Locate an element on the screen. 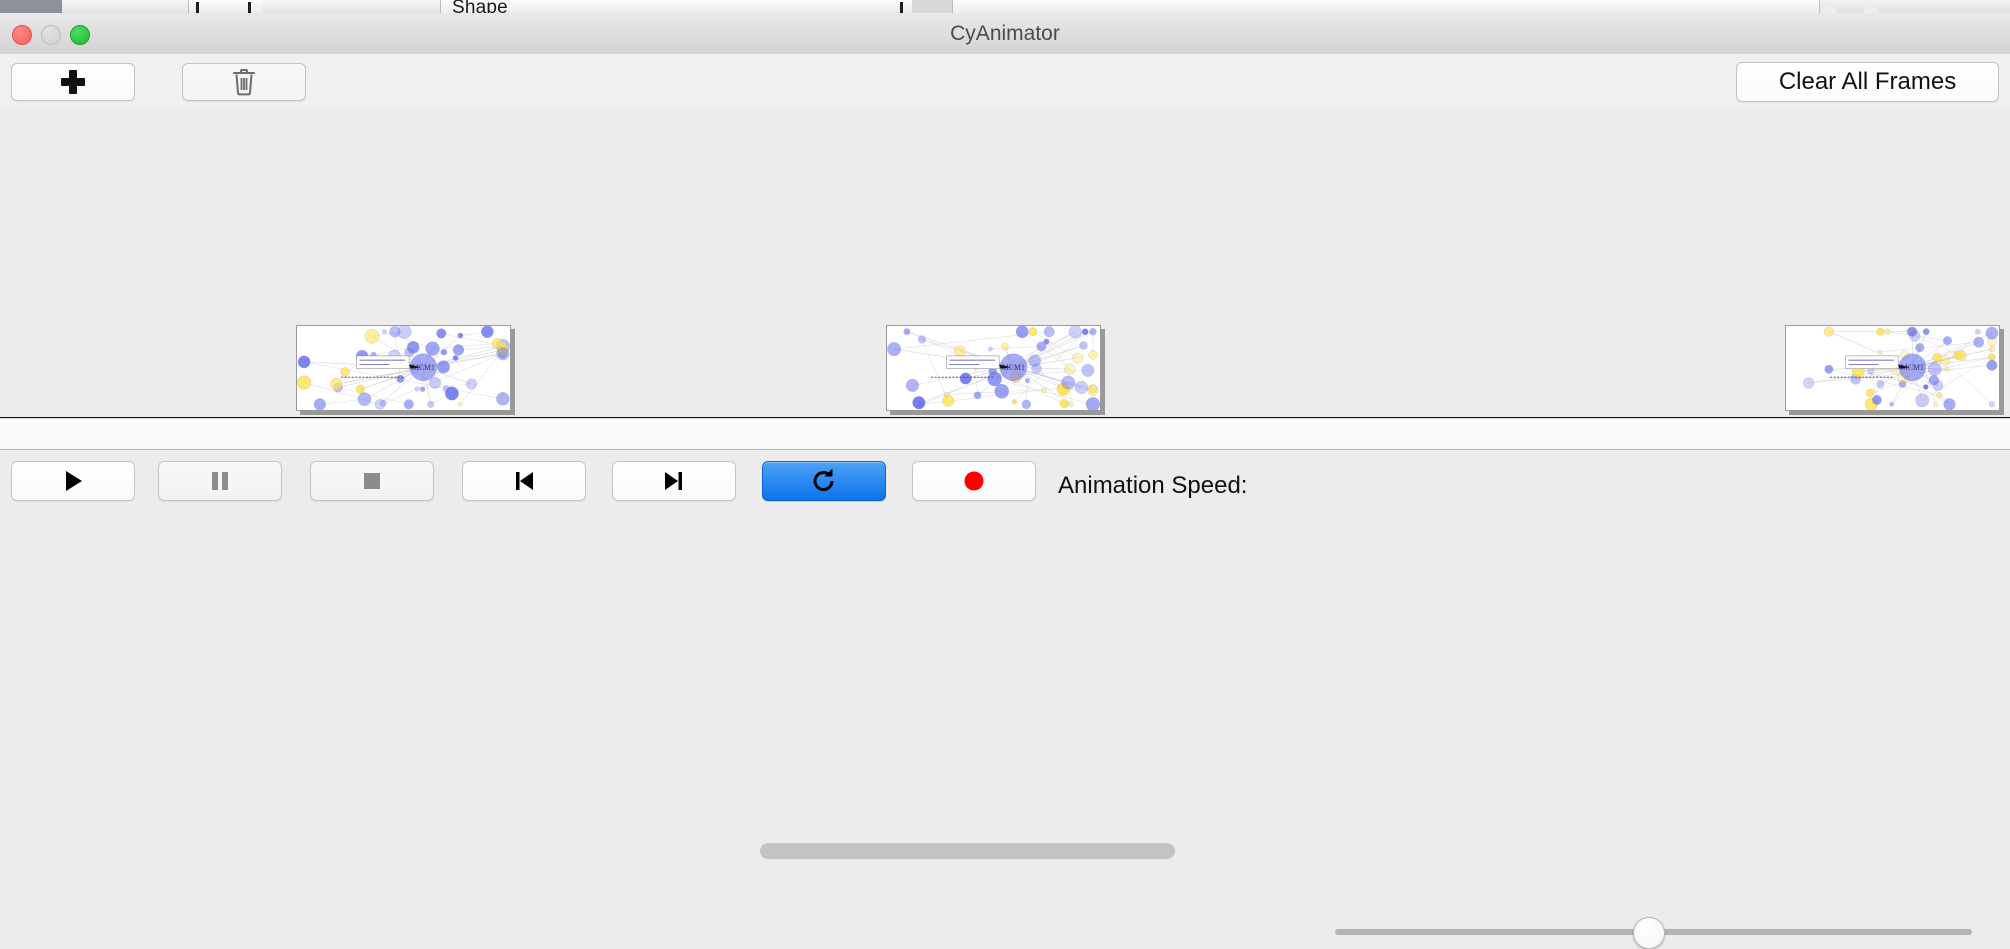 Image resolution: width=2010 pixels, height=949 pixels. loop-button is located at coordinates (824, 481).